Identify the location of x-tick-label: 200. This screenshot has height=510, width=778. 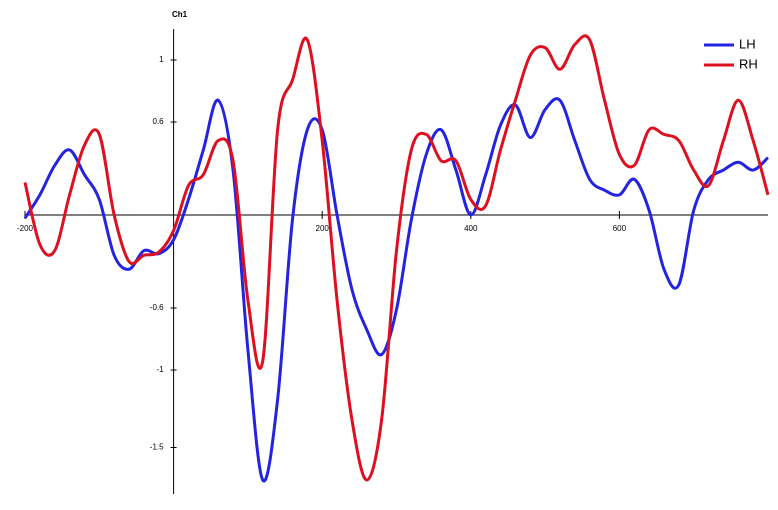
(323, 228).